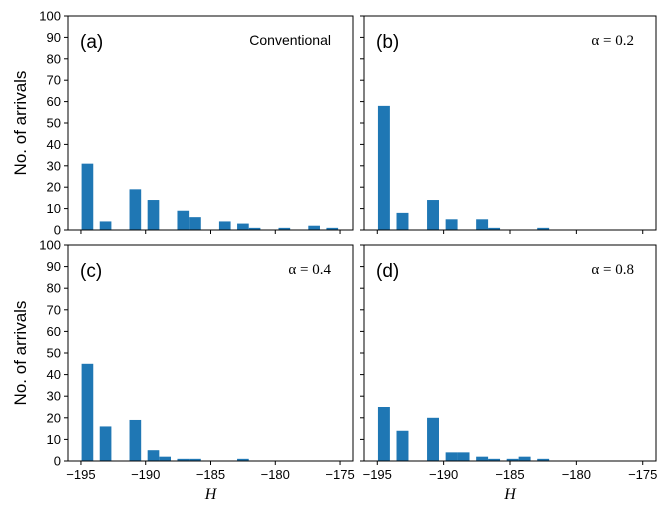  What do you see at coordinates (612, 270) in the screenshot?
I see `panel-annotation: α = 0.8` at bounding box center [612, 270].